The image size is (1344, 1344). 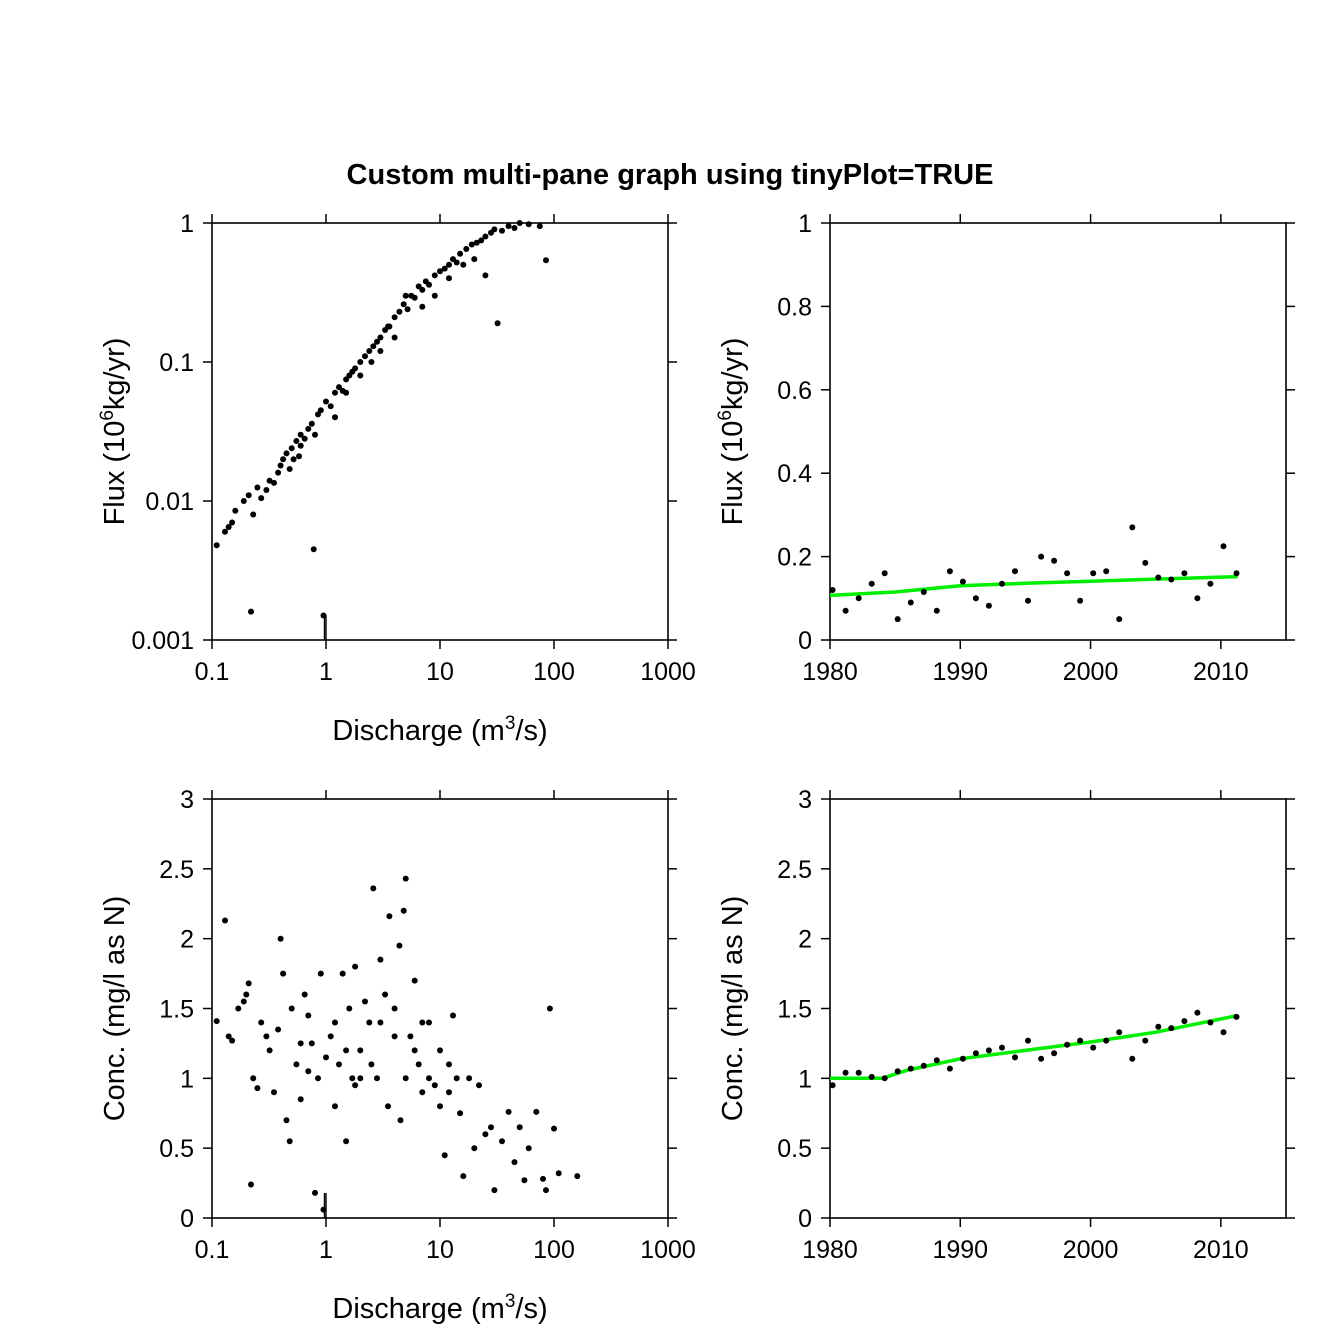 What do you see at coordinates (805, 1219) in the screenshot?
I see `y-tick-label: 0` at bounding box center [805, 1219].